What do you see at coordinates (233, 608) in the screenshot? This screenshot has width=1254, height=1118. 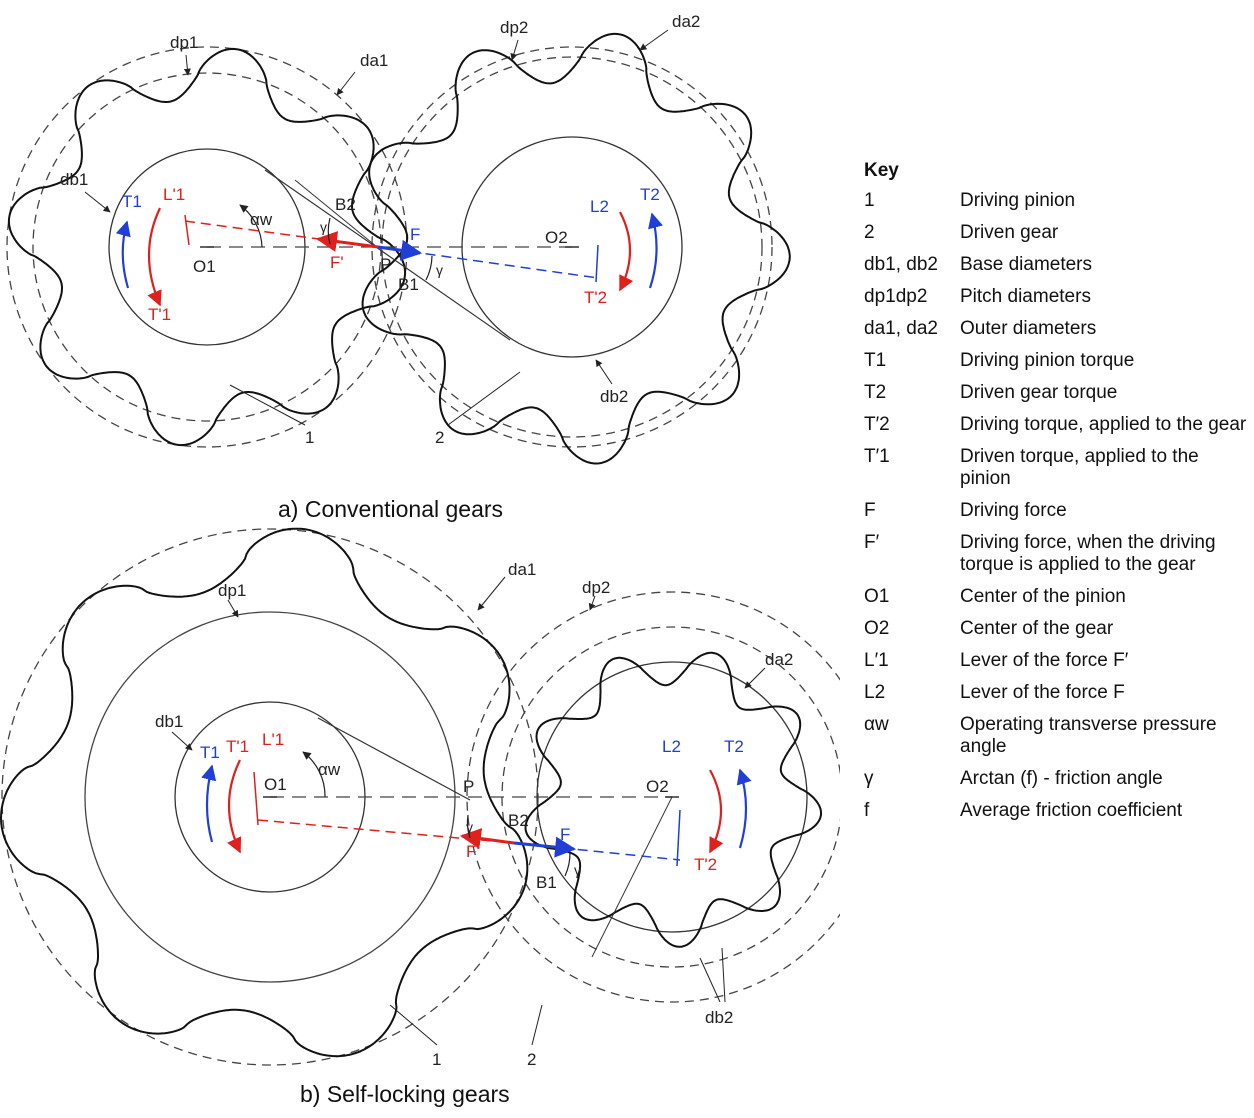 I see `b-leader-dp1` at bounding box center [233, 608].